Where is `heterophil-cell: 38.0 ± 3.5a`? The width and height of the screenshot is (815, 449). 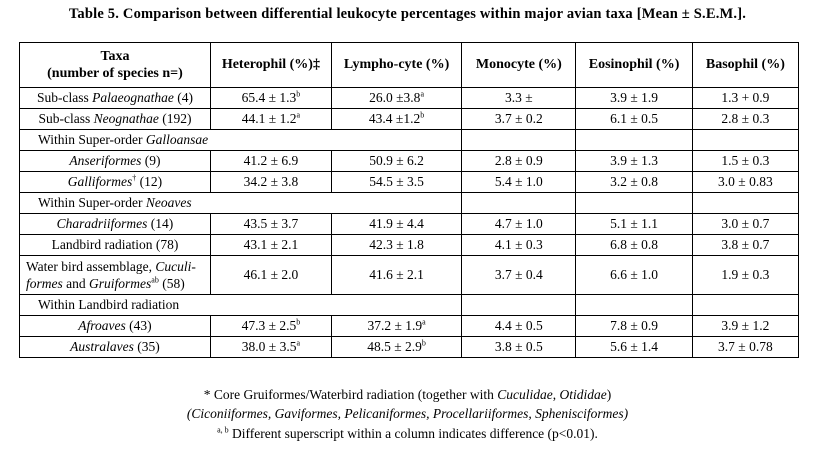
heterophil-cell: 38.0 ± 3.5a is located at coordinates (270, 347).